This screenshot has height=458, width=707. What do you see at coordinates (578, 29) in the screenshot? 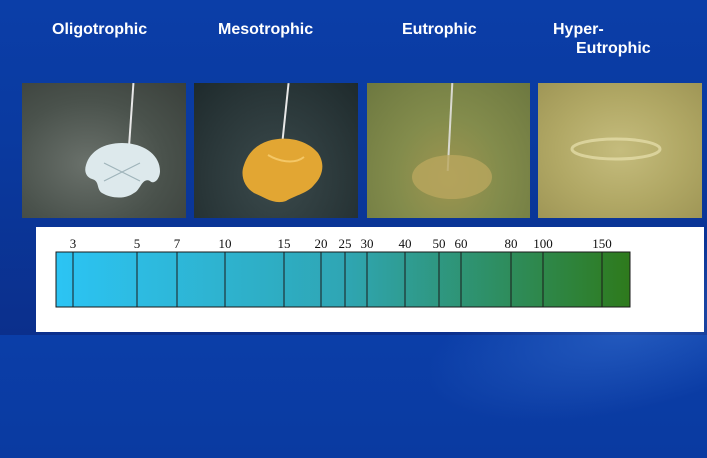
I see `label-hyper: Hyper-` at bounding box center [578, 29].